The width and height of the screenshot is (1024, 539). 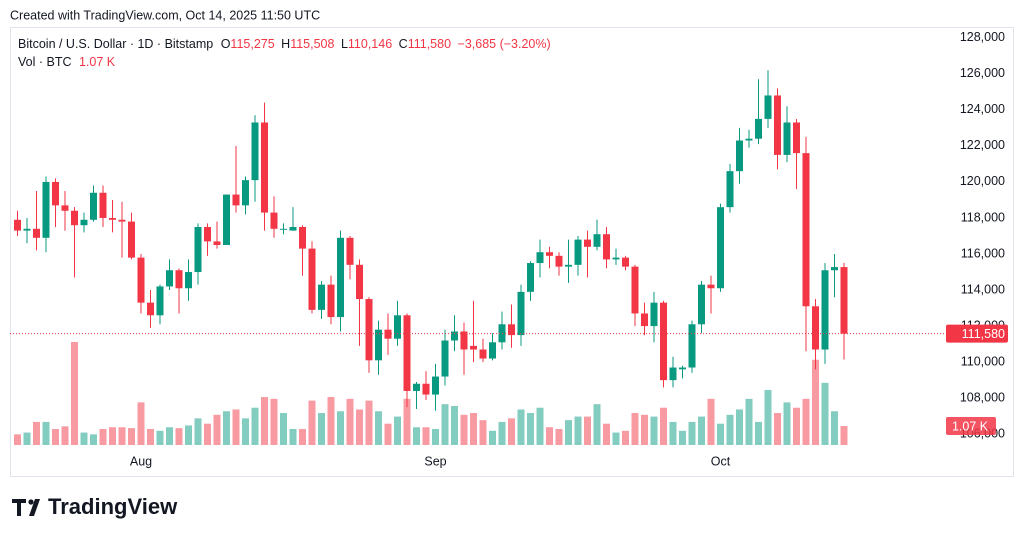 What do you see at coordinates (312, 44) in the screenshot?
I see `h-value: 115,508` at bounding box center [312, 44].